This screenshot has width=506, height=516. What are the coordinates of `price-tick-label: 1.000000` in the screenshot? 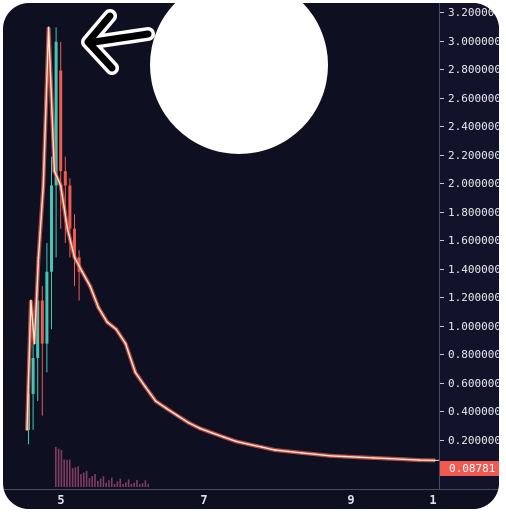 It's located at (469, 326).